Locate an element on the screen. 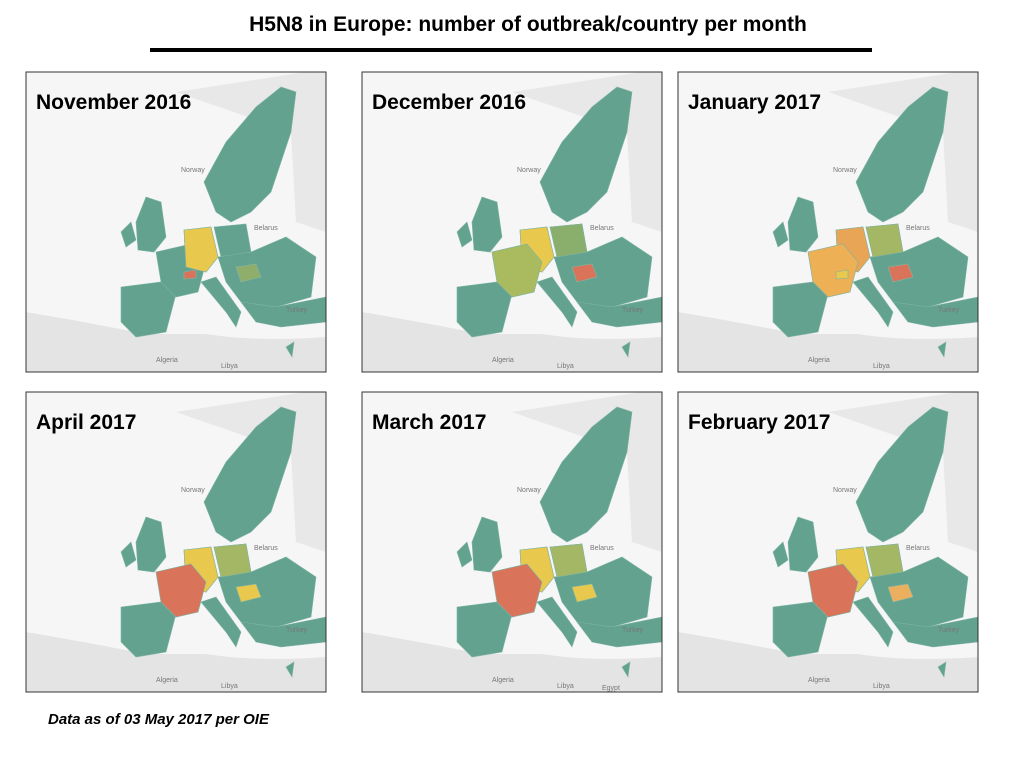 The width and height of the screenshot is (1024, 768). map-label: Egypt is located at coordinates (611, 688).